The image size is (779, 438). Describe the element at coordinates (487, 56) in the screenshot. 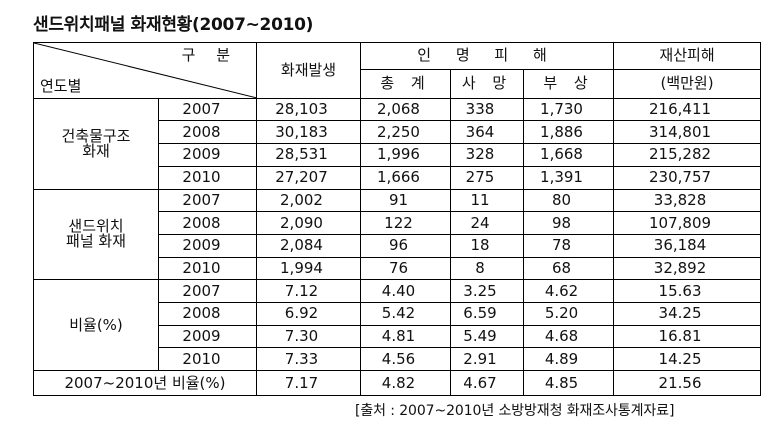

I see `header-casualties: 인 명 피 해` at that location.